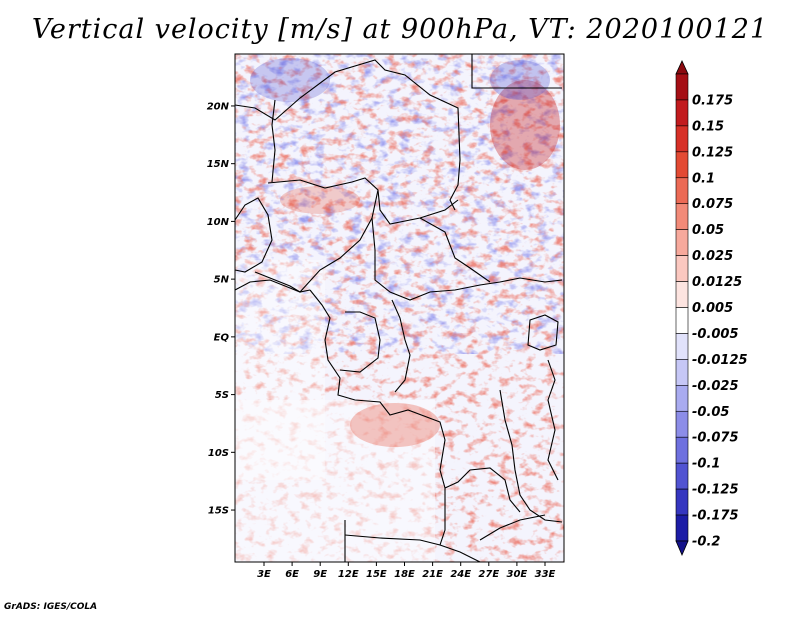  Describe the element at coordinates (720, 360) in the screenshot. I see `colorbar-label: -0.0125` at that location.